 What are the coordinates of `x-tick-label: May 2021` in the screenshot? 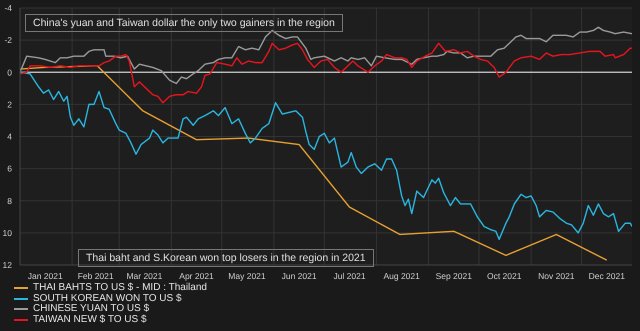 It's located at (247, 276).